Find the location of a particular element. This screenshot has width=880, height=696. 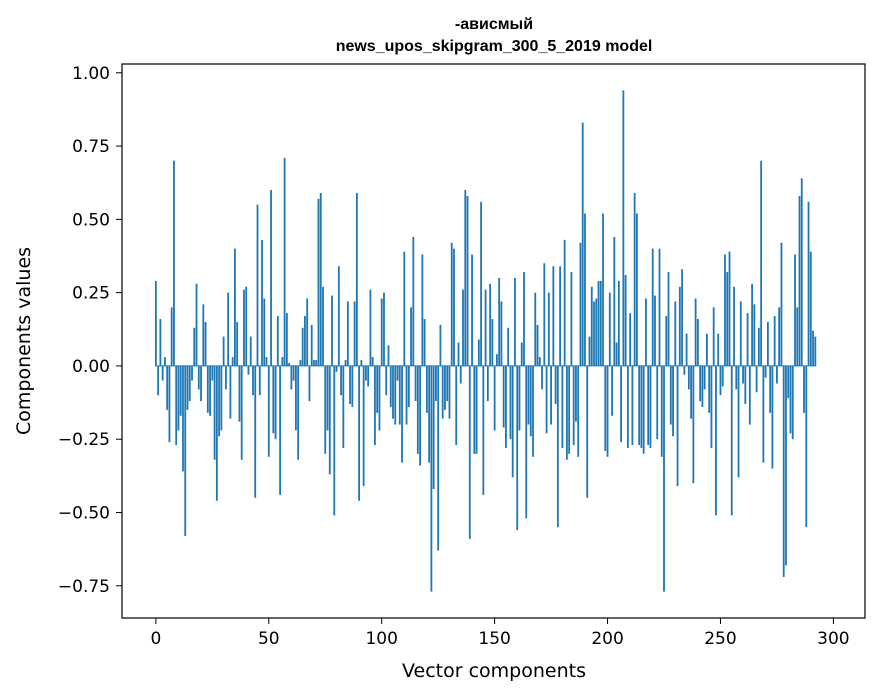

y-tick-label: 0.25 is located at coordinates (91, 294).